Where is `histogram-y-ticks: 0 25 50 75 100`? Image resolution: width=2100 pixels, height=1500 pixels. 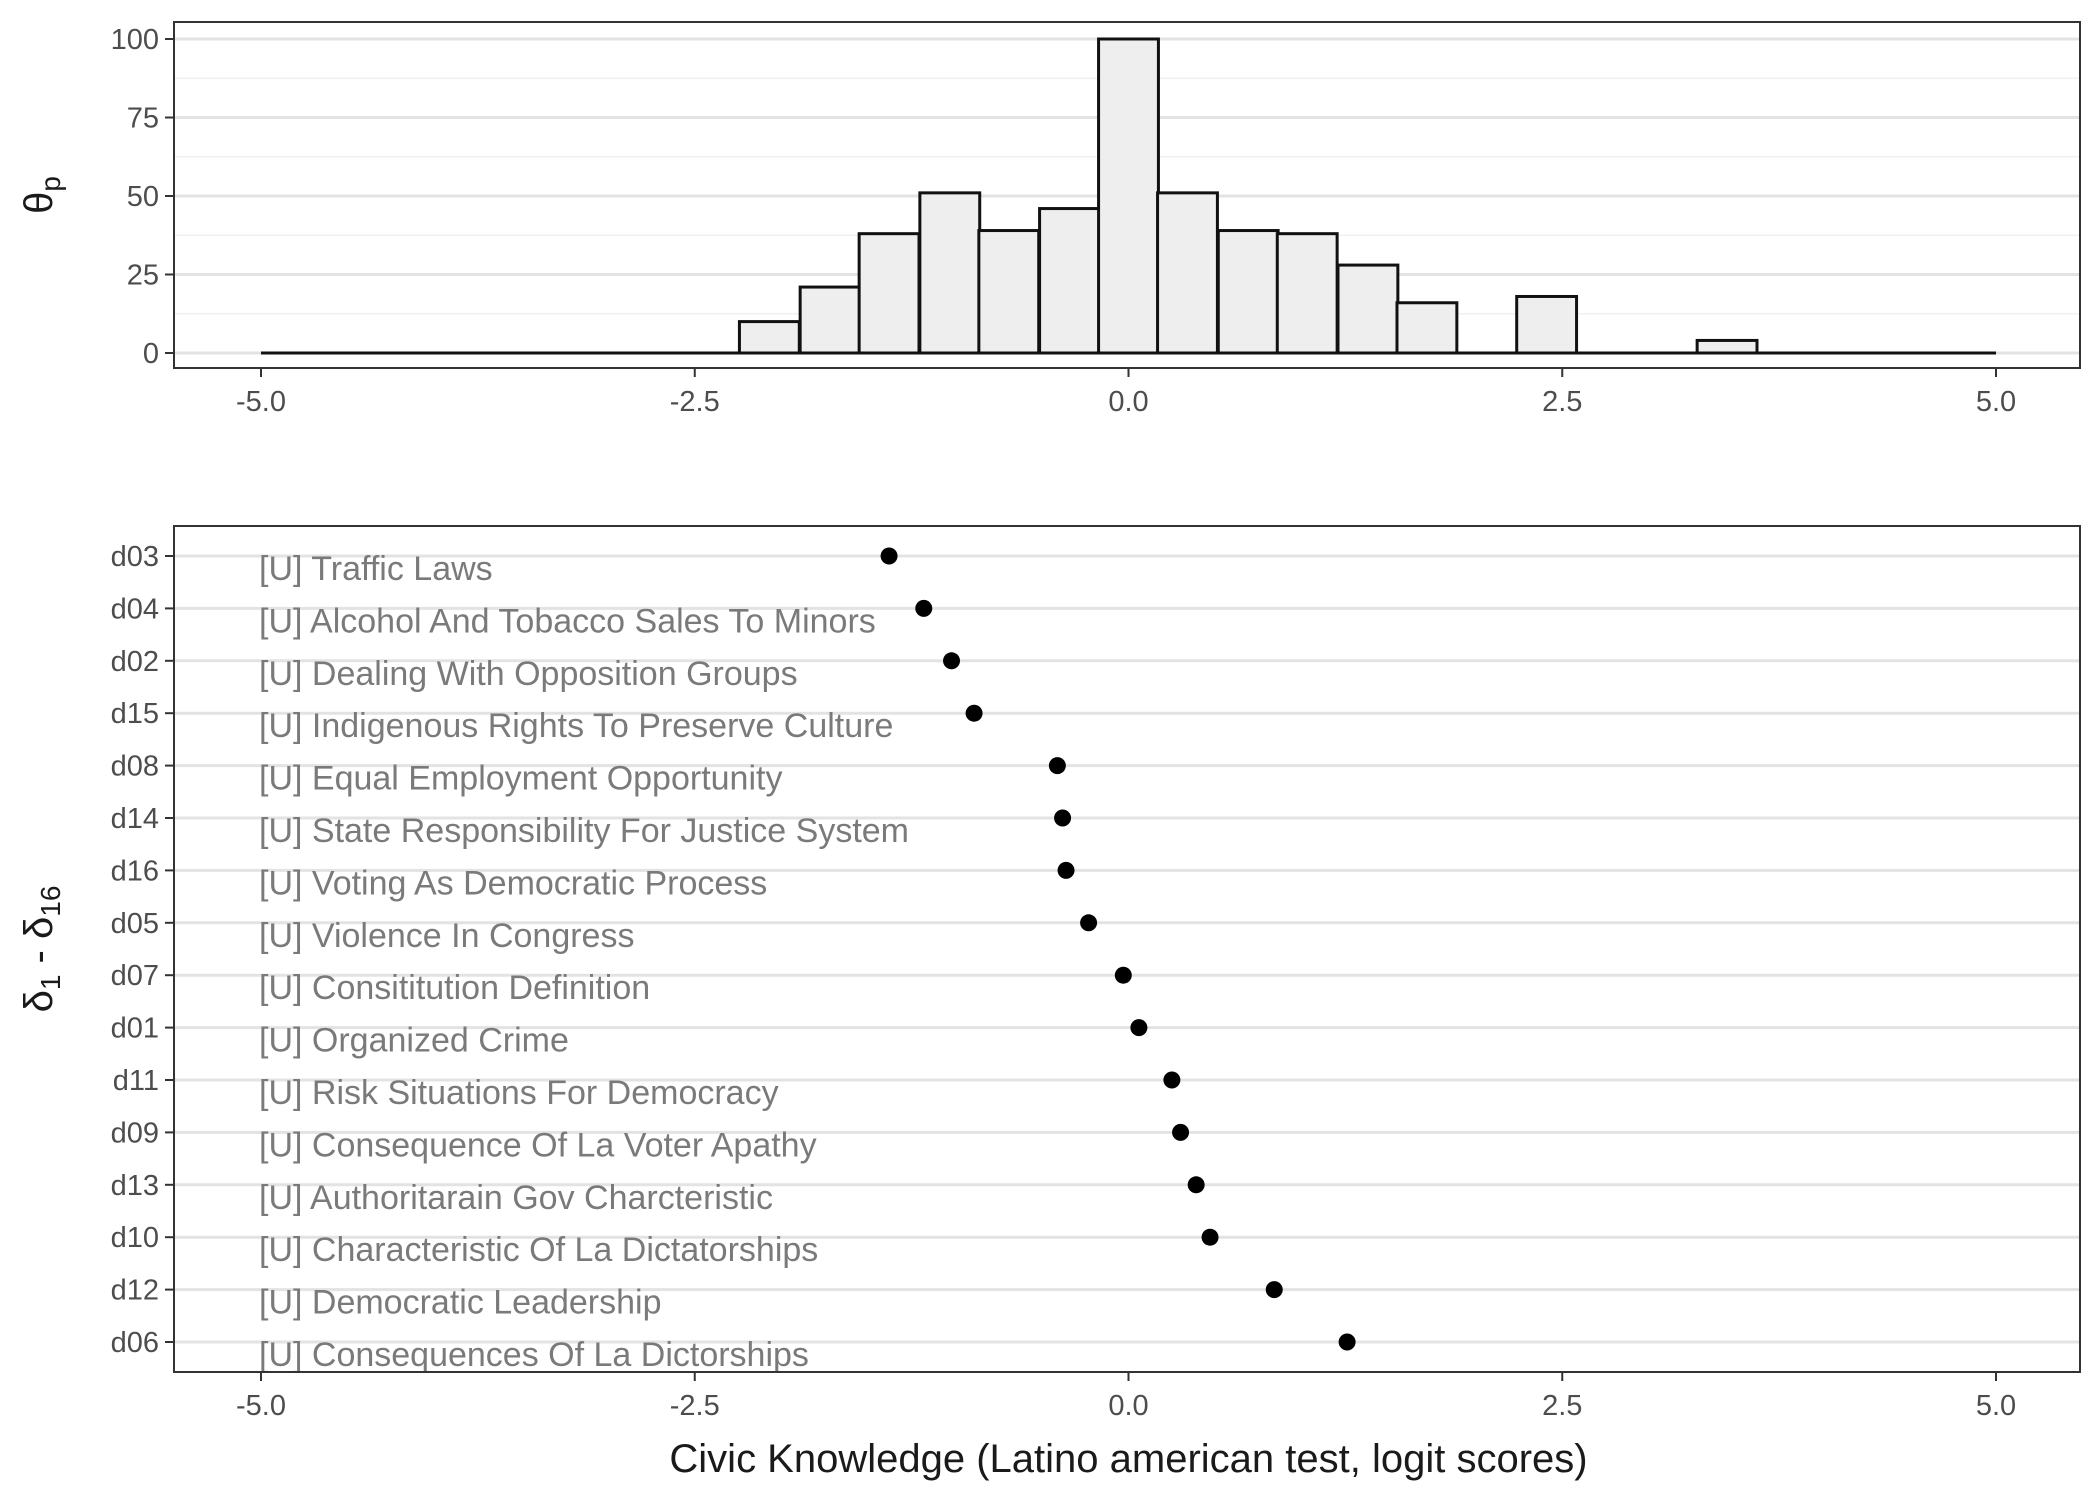 histogram-y-ticks: 0 25 50 75 100 is located at coordinates (142, 197).